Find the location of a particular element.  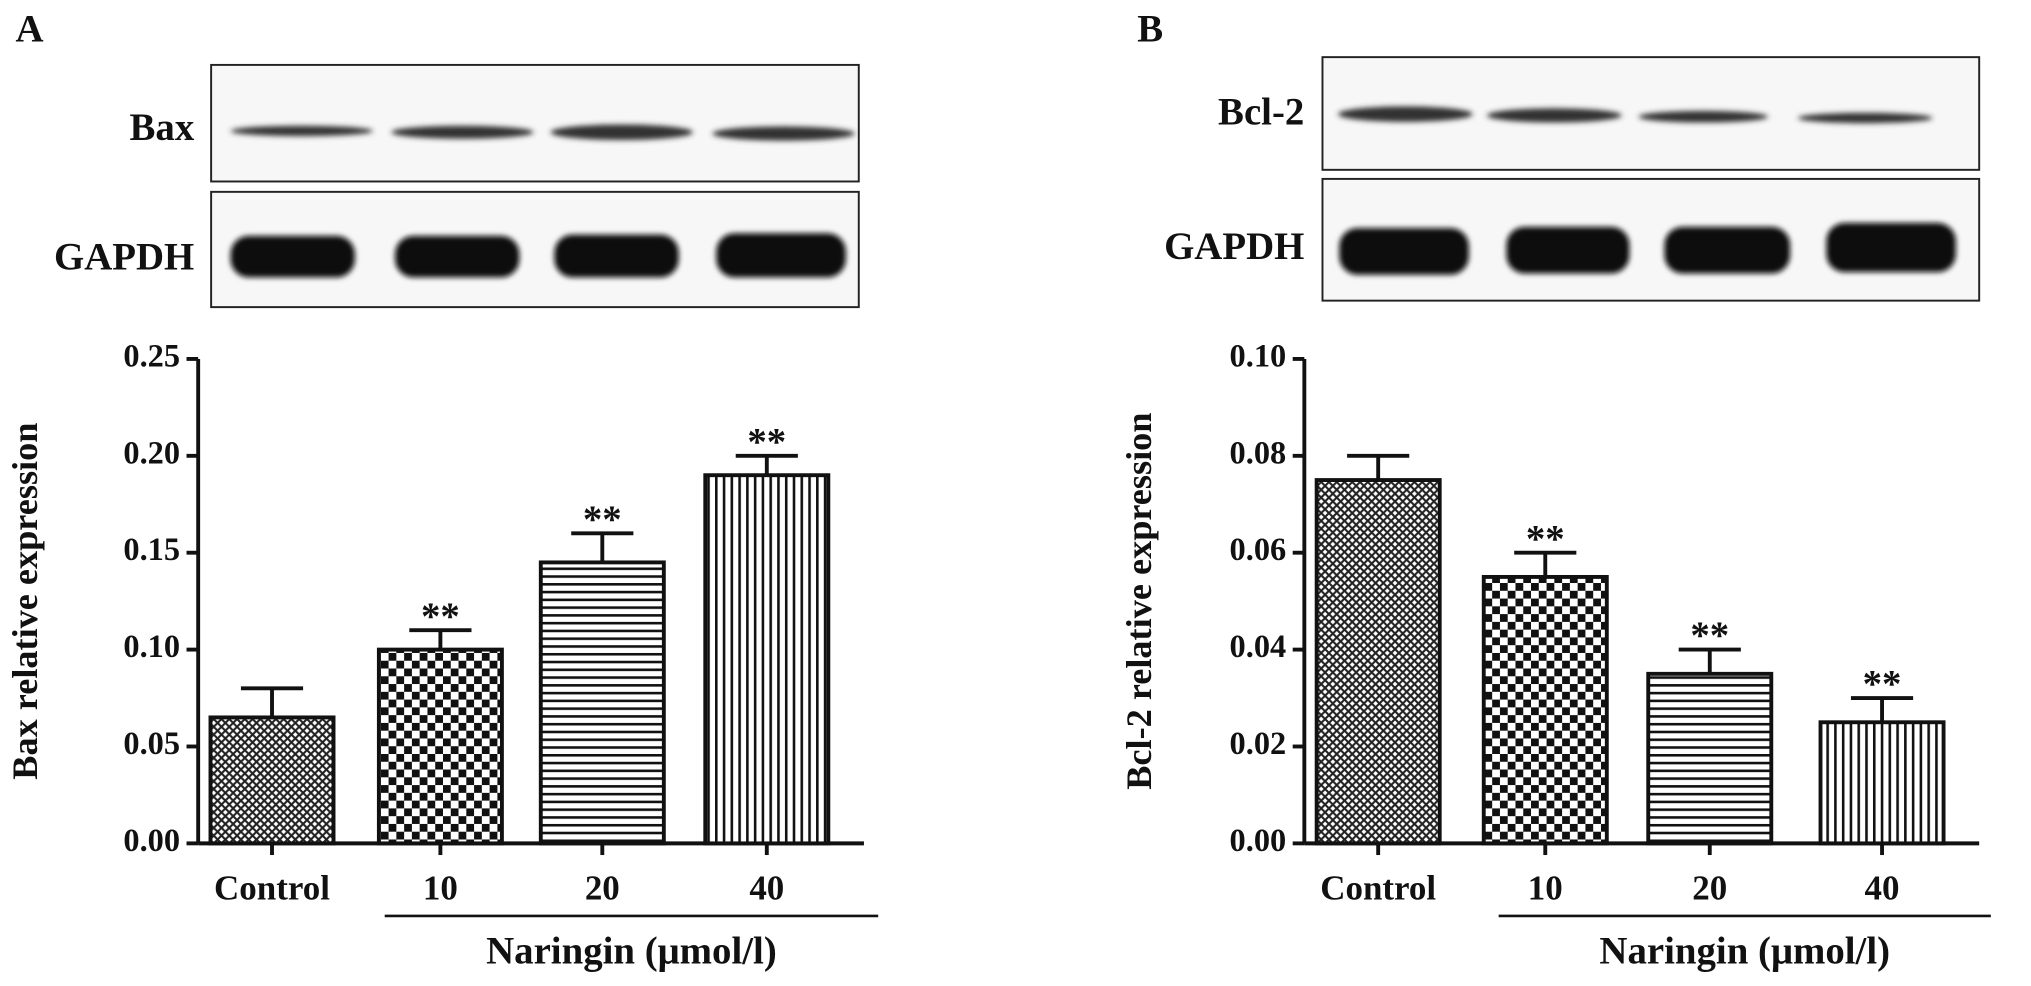

y-axis-label: Bax relative expression is located at coordinates (25, 601).